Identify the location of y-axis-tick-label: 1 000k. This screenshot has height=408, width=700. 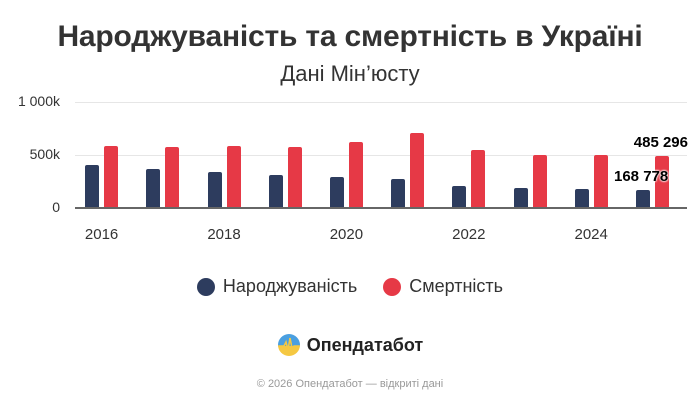
(38, 100).